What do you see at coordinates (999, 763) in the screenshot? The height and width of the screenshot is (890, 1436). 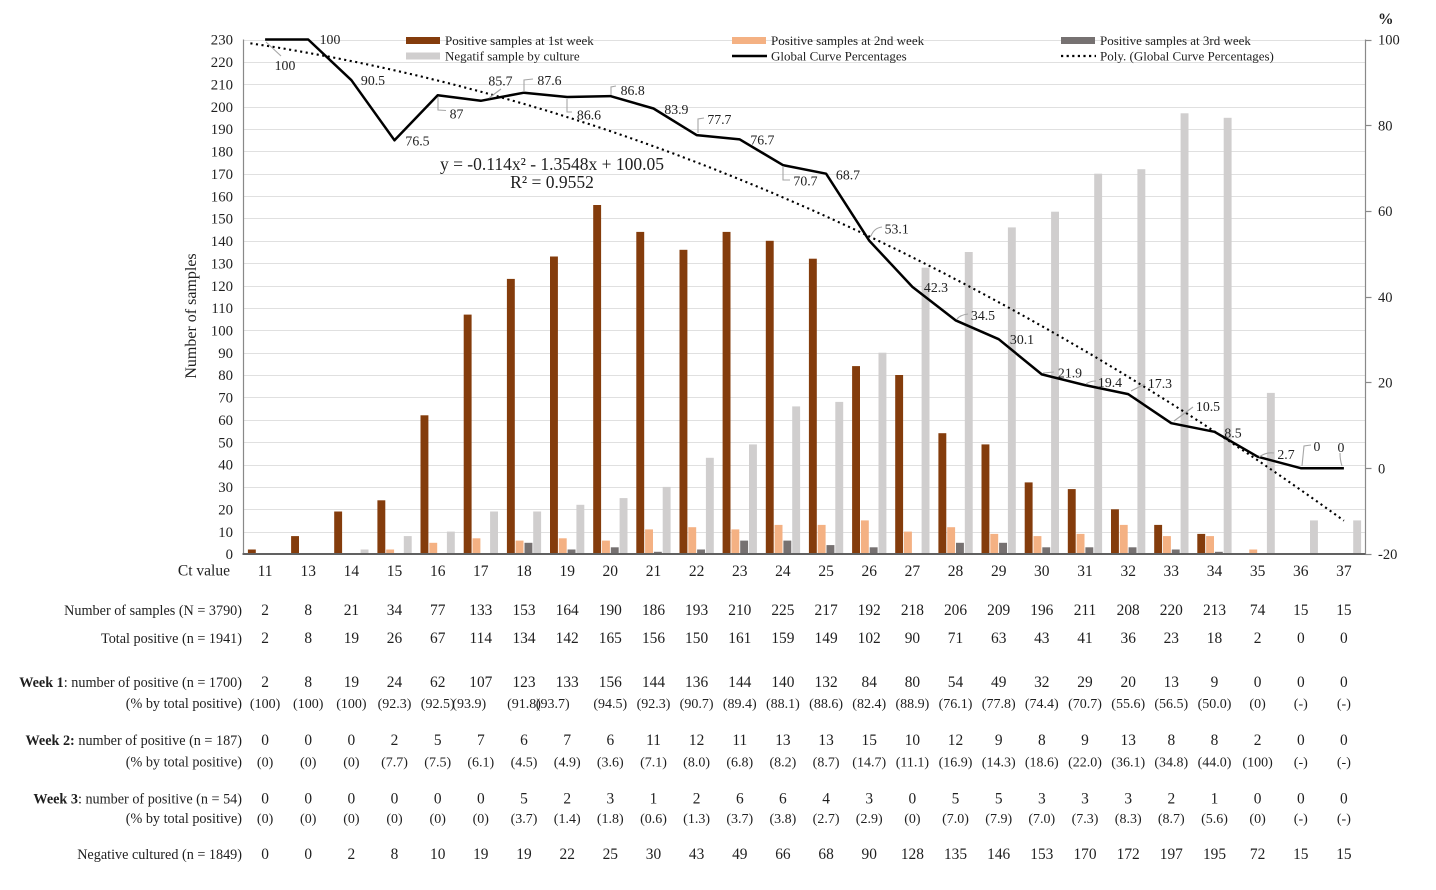 I see `svg-text: (14.3)` at bounding box center [999, 763].